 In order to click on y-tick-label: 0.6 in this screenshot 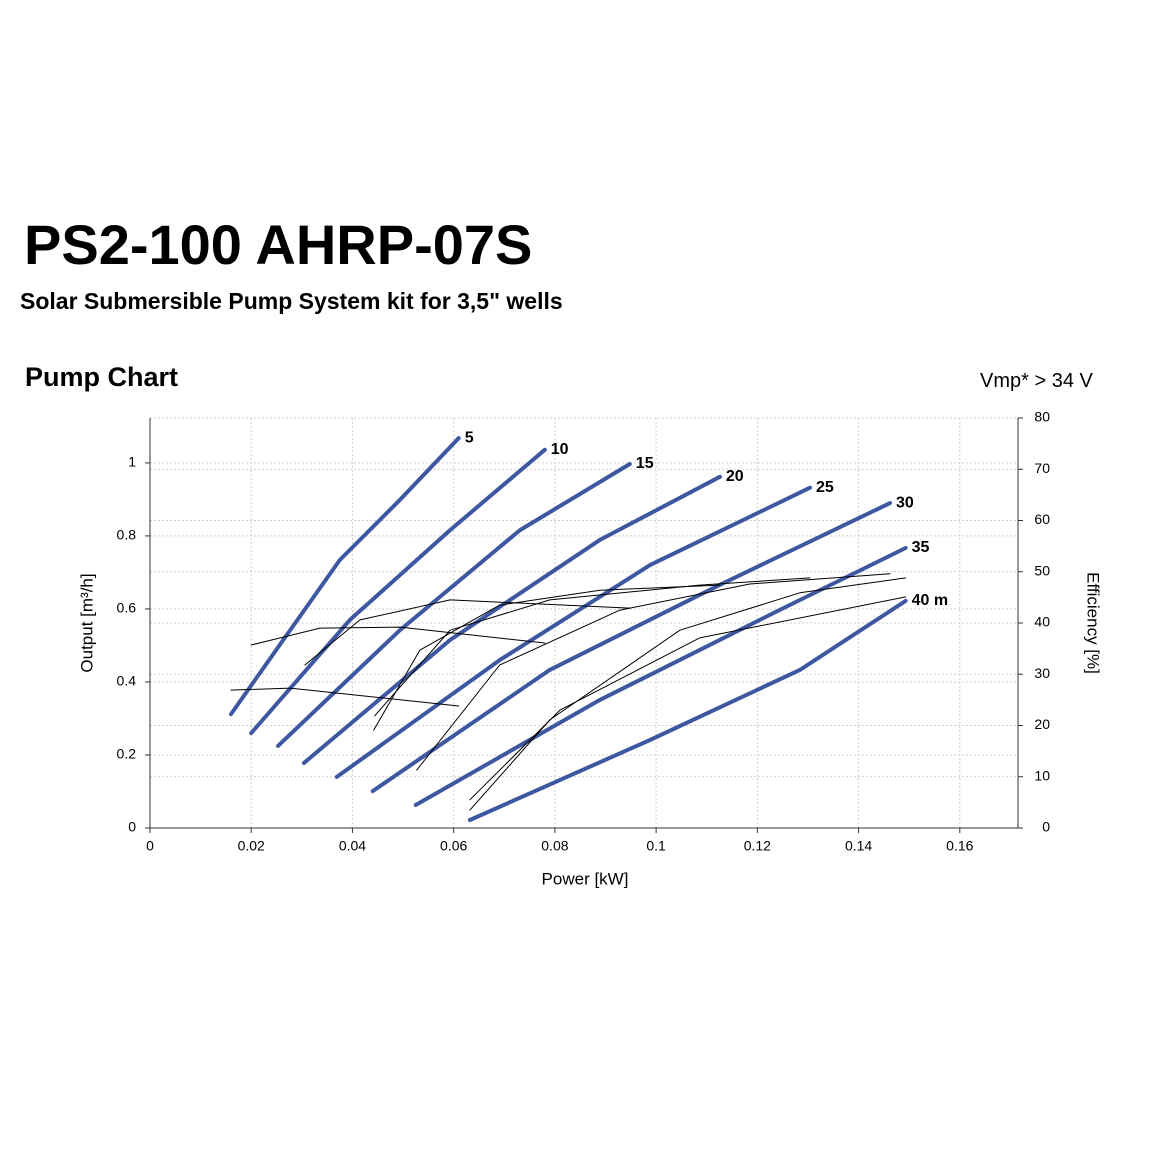, I will do `click(127, 608)`.